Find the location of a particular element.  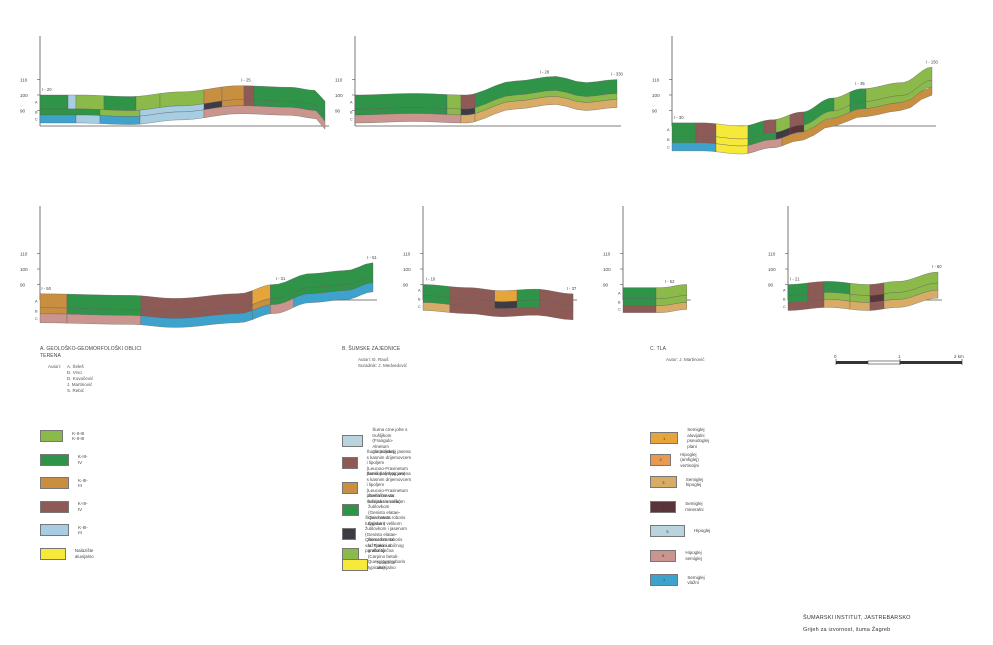

legend-b-author: Autori: Đ. Rauš is located at coordinates (373, 359).